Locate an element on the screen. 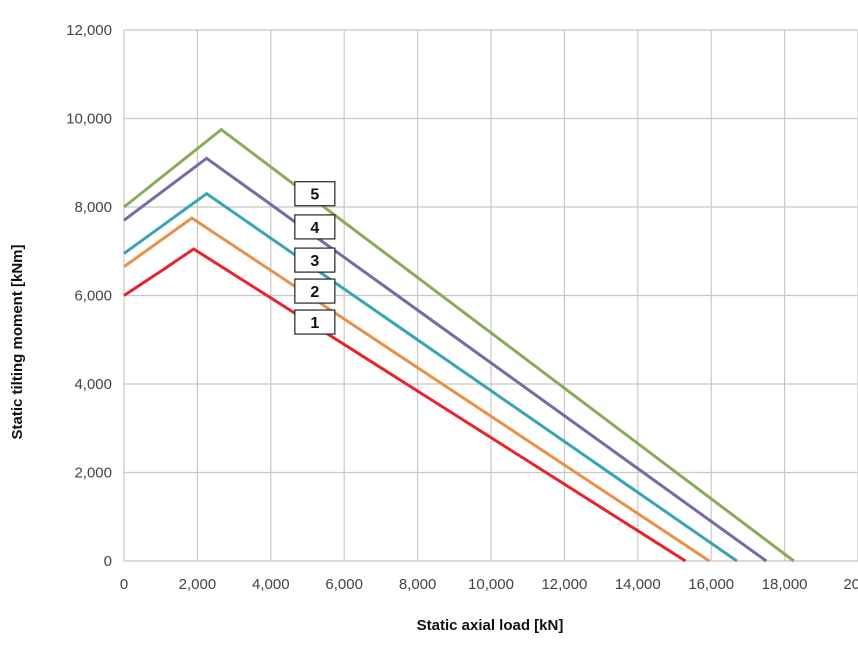 This screenshot has height=654, width=858. x-tick-label: 4,000 is located at coordinates (271, 584).